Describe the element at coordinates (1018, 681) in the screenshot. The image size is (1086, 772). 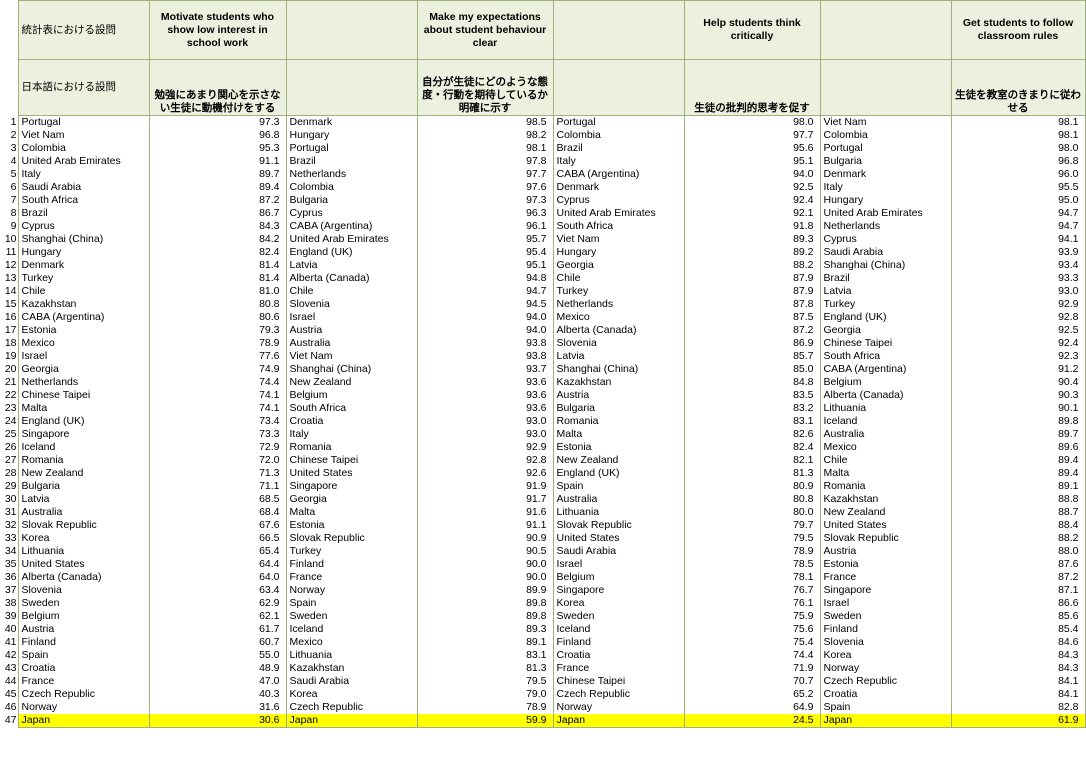
I see `score-cell: 84.1` at that location.